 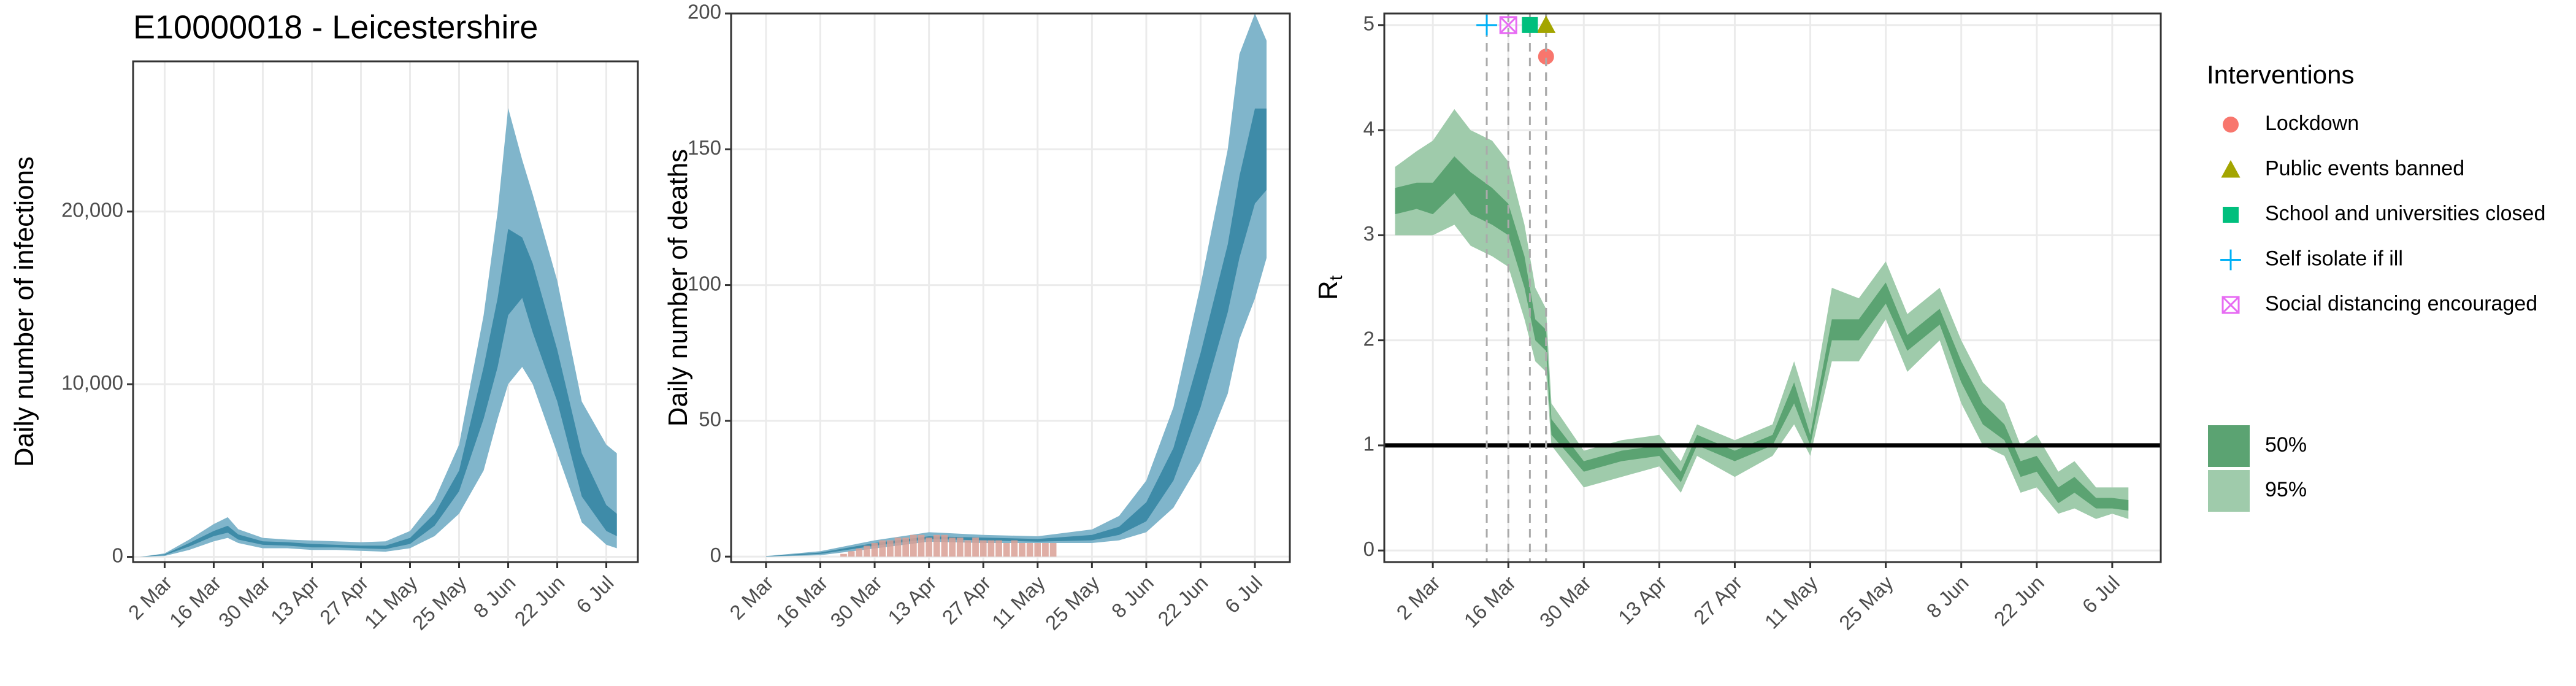 What do you see at coordinates (704, 283) in the screenshot?
I see `y-tick-label: 100` at bounding box center [704, 283].